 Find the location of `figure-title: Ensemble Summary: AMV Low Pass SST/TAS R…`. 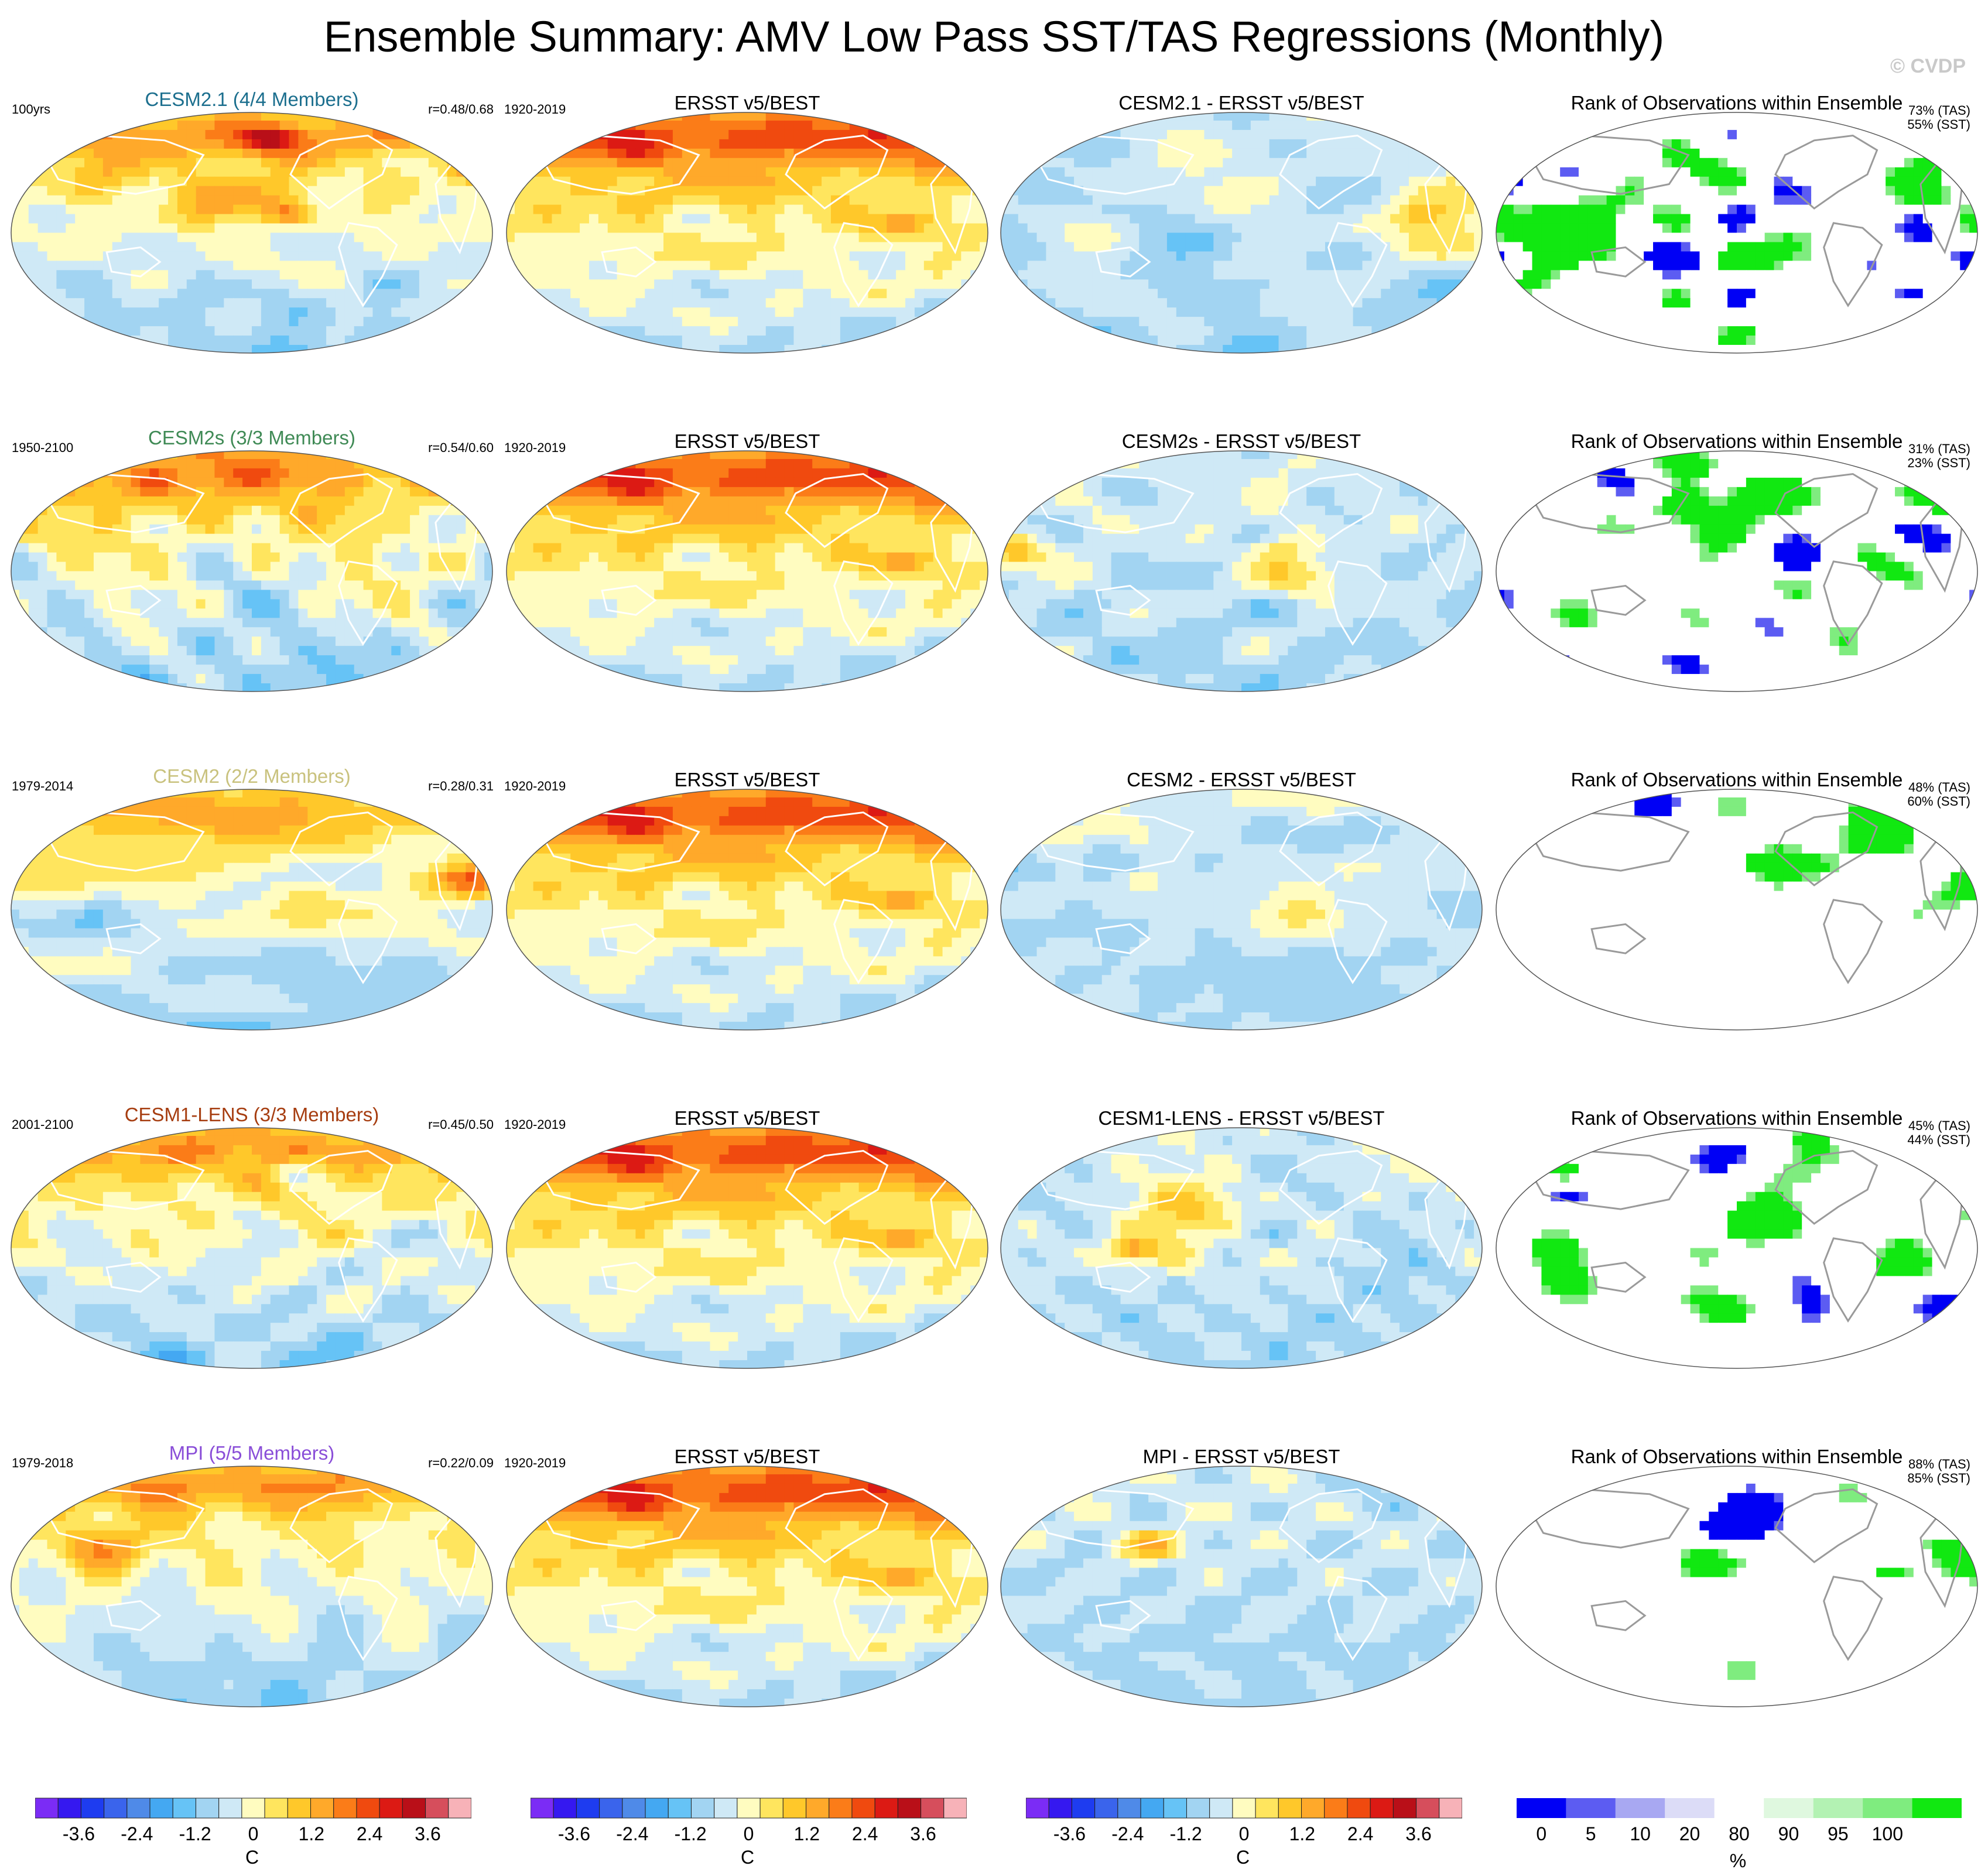

figure-title: Ensemble Summary: AMV Low Pass SST/TAS R… is located at coordinates (994, 37).